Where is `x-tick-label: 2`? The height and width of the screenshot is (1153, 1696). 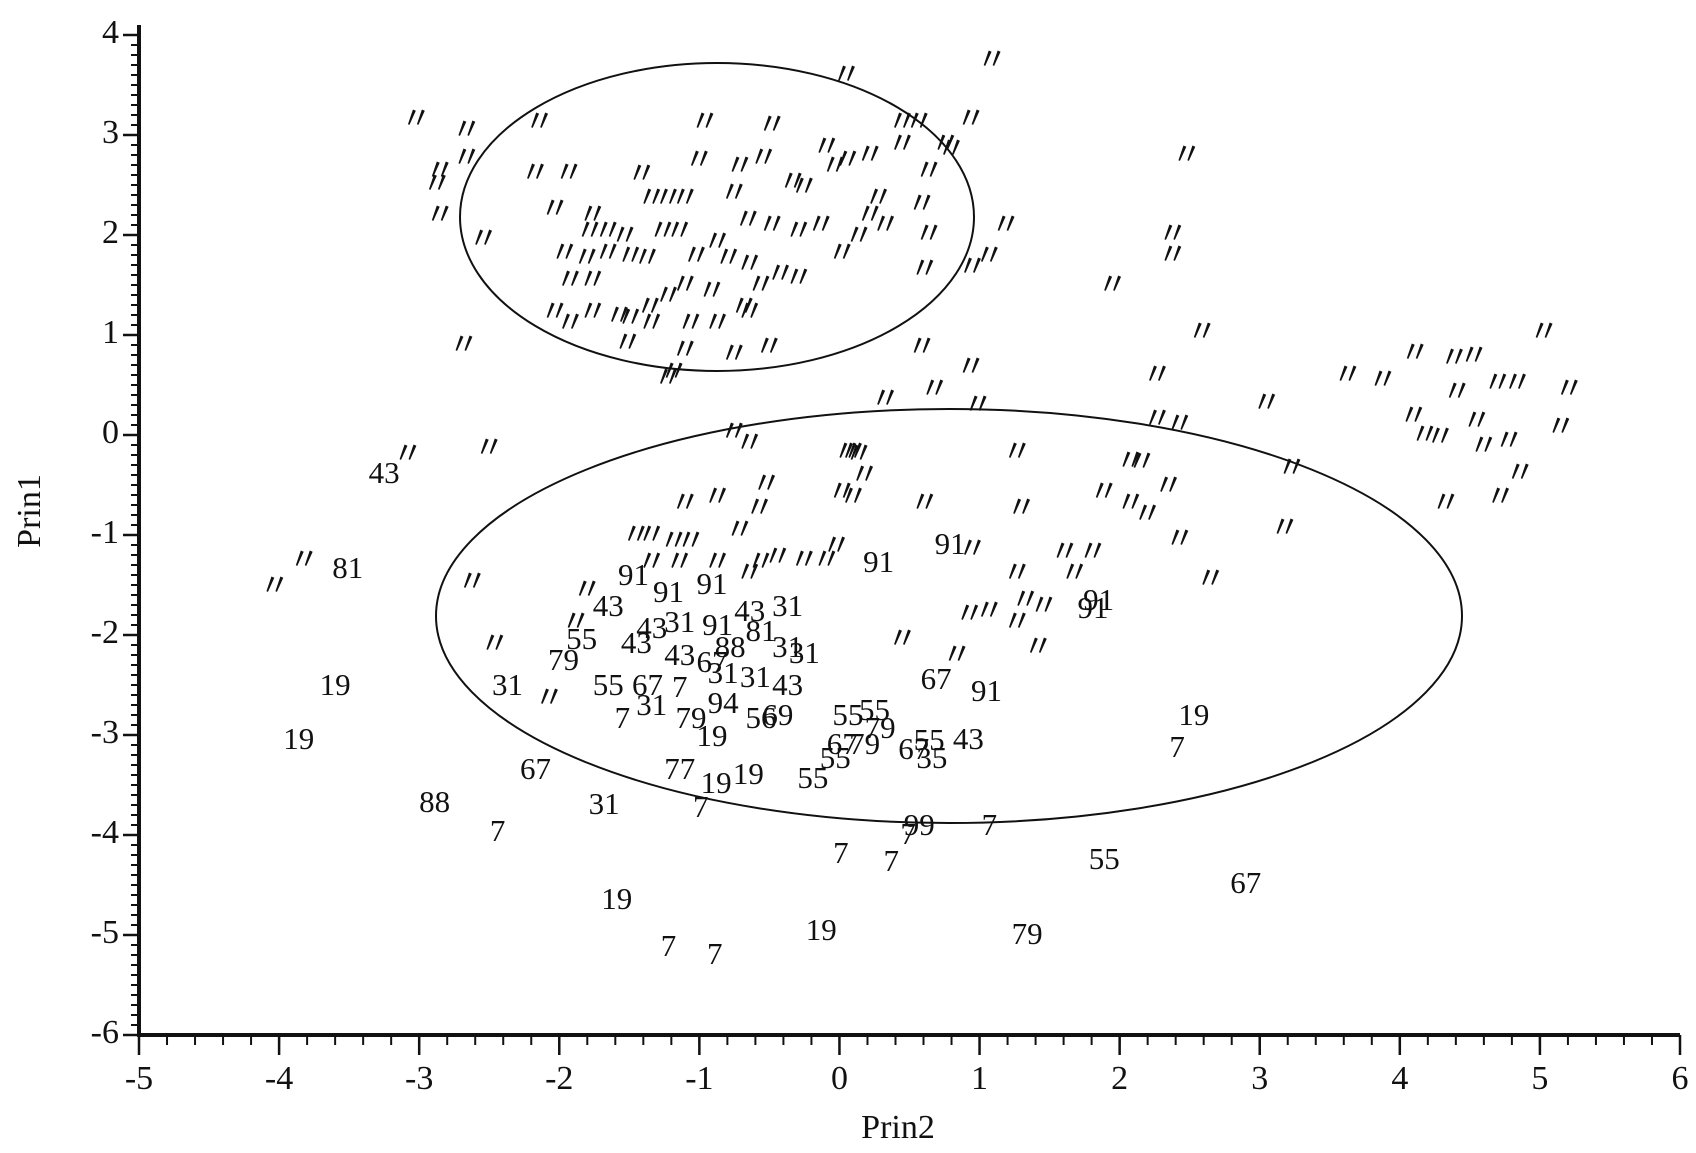
x-tick-label: 2 is located at coordinates (1119, 1078).